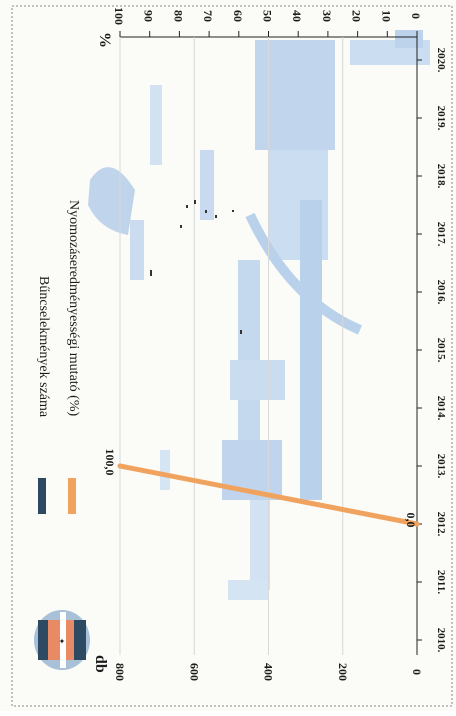 The image size is (456, 716). I want to click on left-tick-label-1: 200, so click(343, 672).